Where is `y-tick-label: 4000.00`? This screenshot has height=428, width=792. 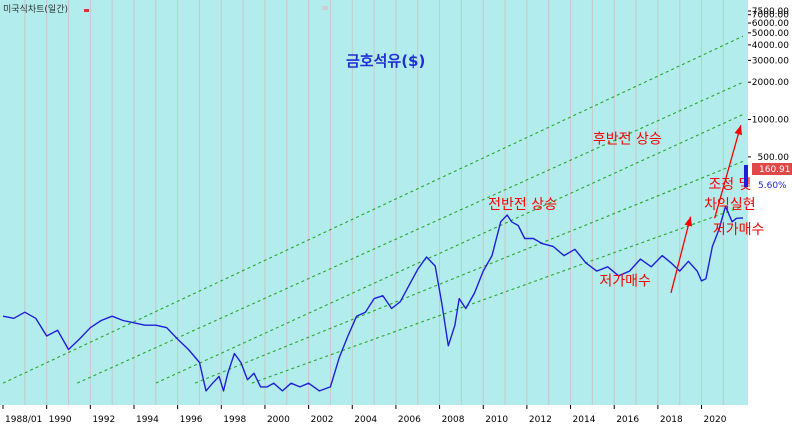 y-tick-label: 4000.00 is located at coordinates (770, 46).